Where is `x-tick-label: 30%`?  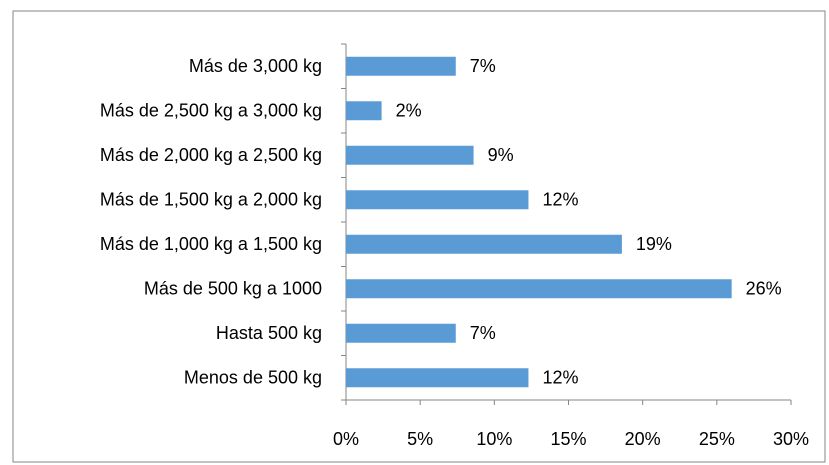 x-tick-label: 30% is located at coordinates (791, 439).